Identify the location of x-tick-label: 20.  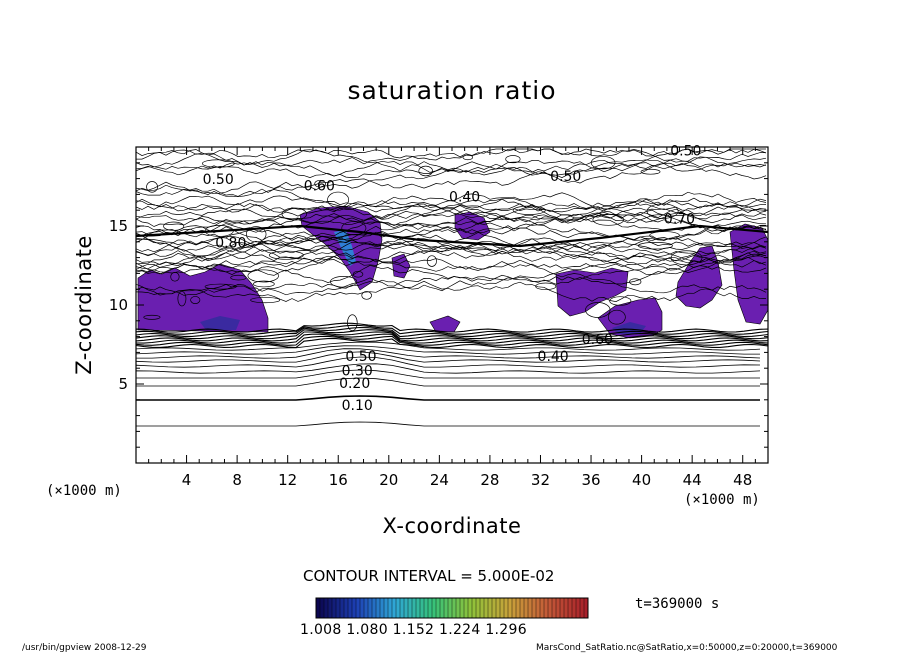
(388, 480).